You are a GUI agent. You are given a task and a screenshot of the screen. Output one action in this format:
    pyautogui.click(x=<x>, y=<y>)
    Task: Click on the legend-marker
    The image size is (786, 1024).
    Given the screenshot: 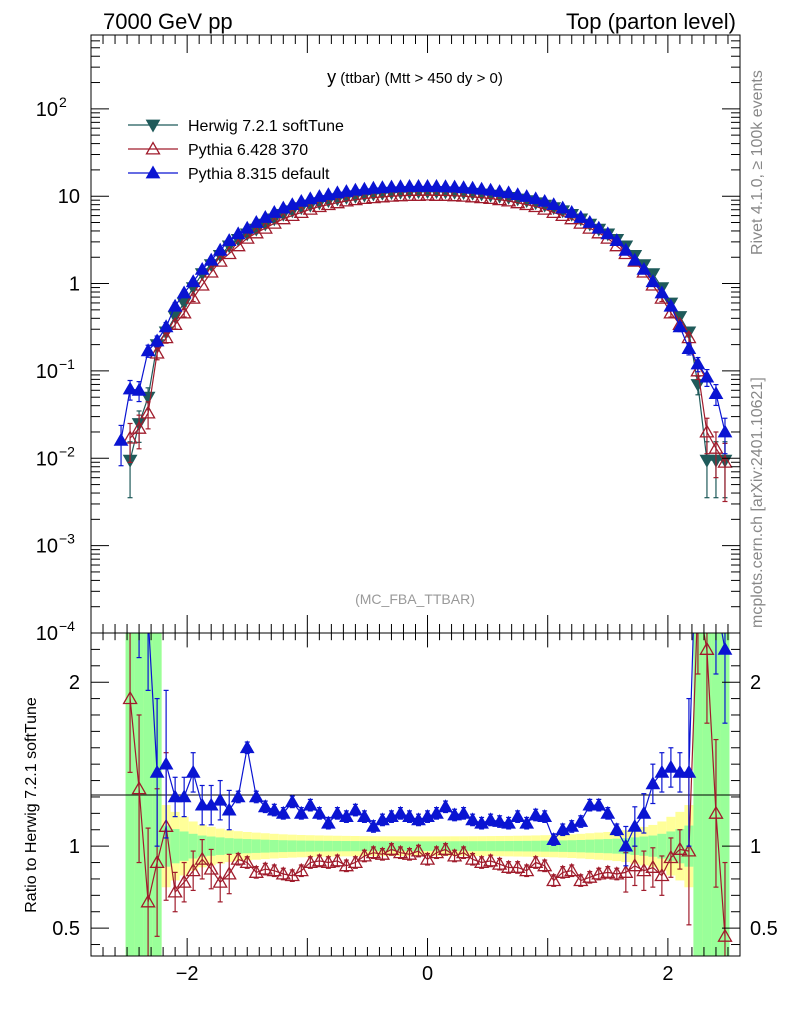 What is the action you would take?
    pyautogui.click(x=153, y=126)
    